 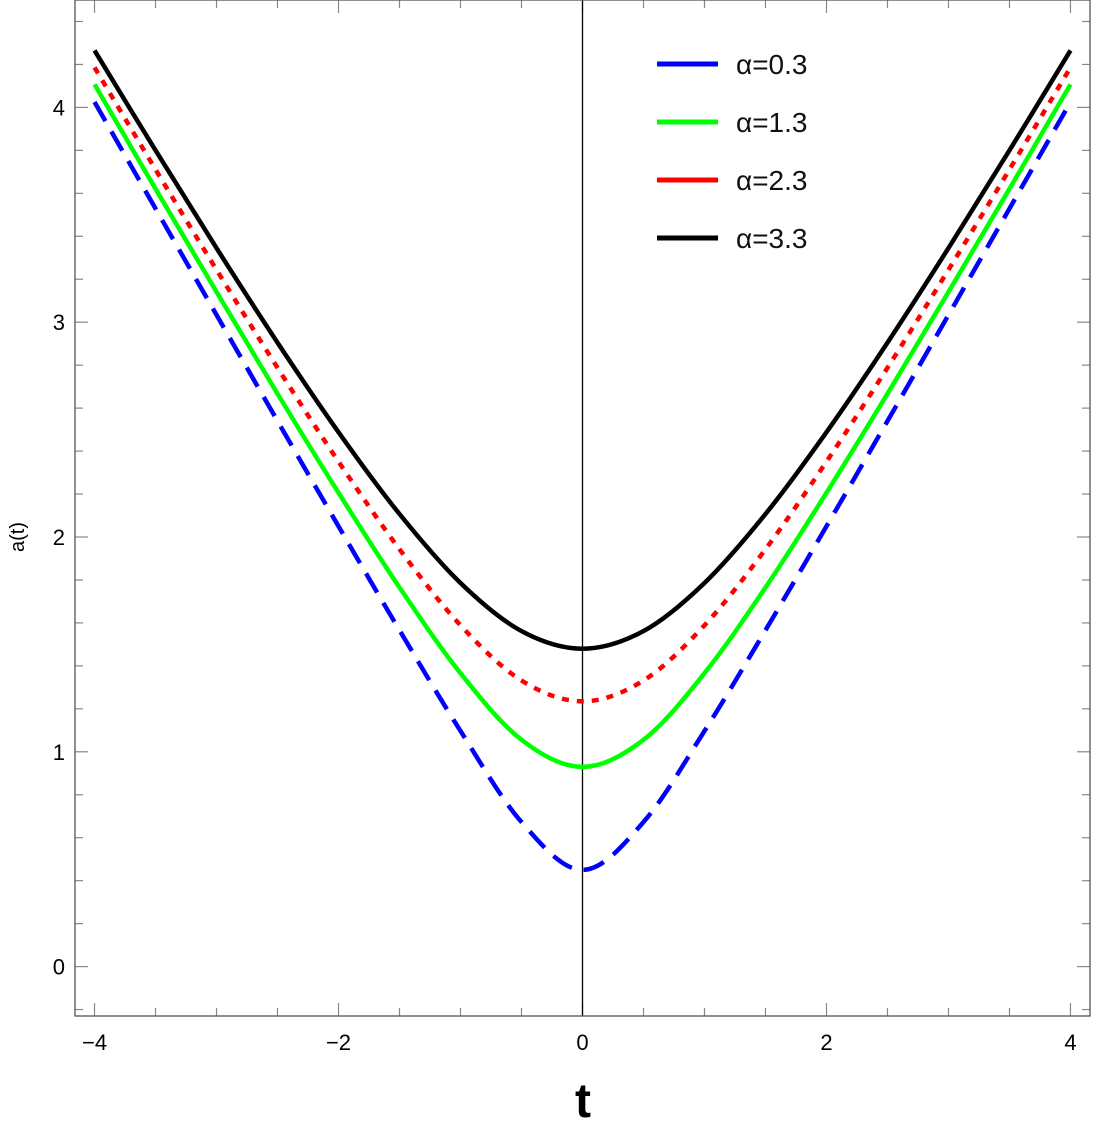 What do you see at coordinates (771, 122) in the screenshot?
I see `legend-label: α=1.3` at bounding box center [771, 122].